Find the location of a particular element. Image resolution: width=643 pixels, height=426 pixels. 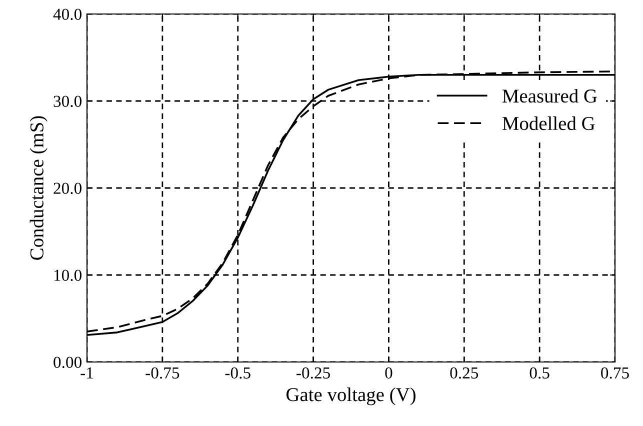

y-tick-label: 10.0 is located at coordinates (68, 276).